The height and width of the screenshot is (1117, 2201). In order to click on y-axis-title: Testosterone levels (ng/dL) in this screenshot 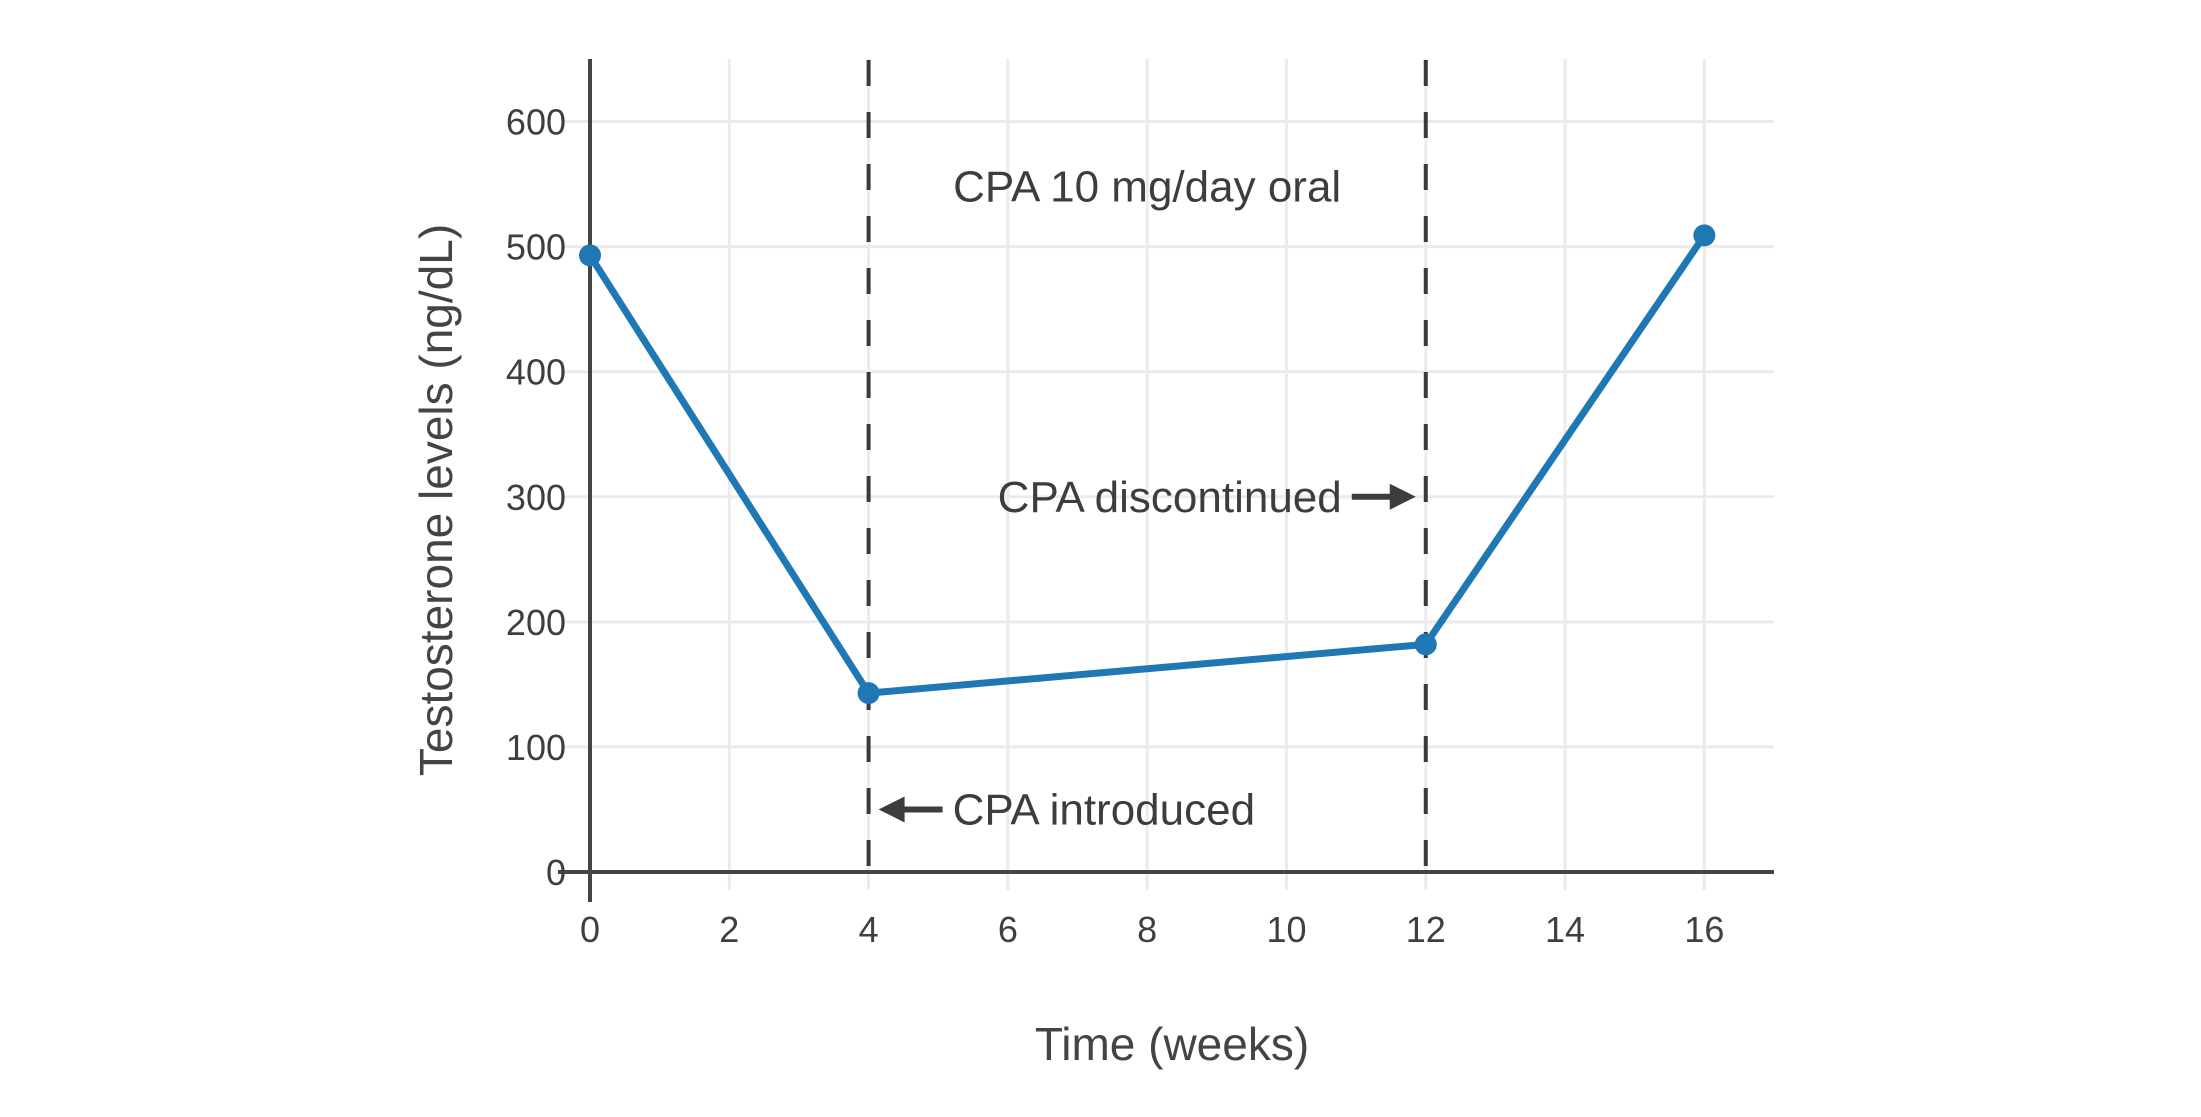, I will do `click(436, 500)`.